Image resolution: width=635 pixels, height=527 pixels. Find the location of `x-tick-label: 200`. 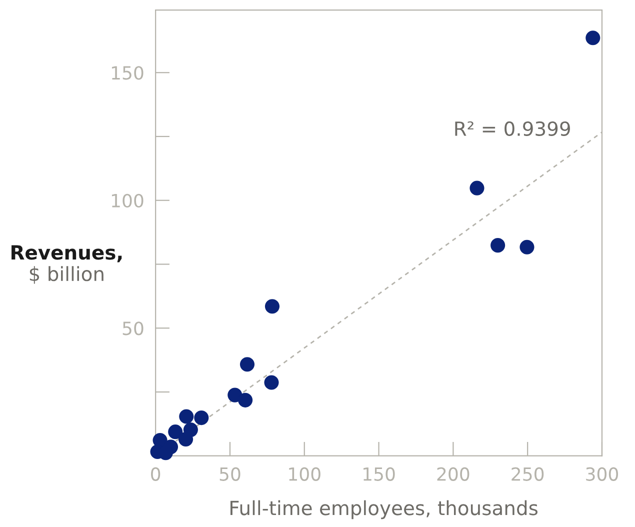

x-tick-label: 200 is located at coordinates (453, 474).